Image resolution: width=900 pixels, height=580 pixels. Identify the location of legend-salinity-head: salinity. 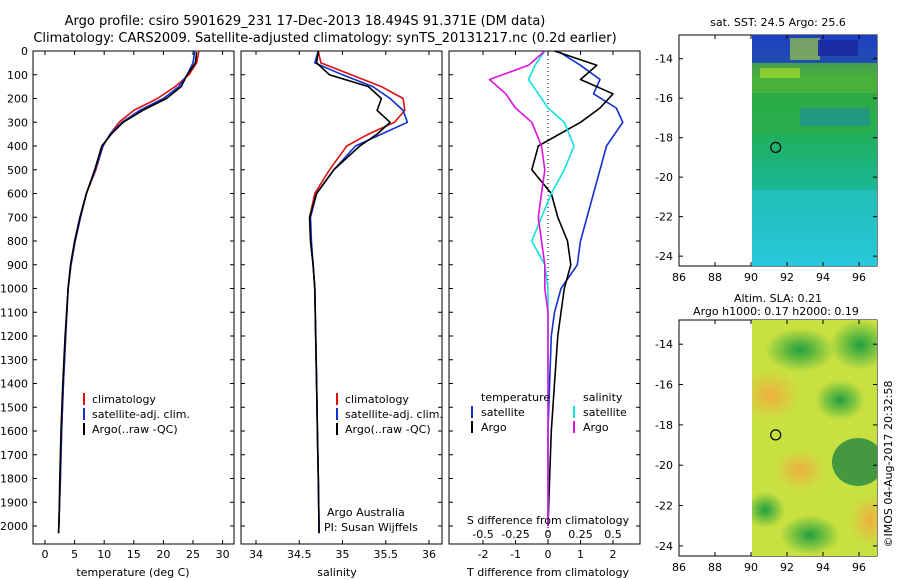
(603, 397).